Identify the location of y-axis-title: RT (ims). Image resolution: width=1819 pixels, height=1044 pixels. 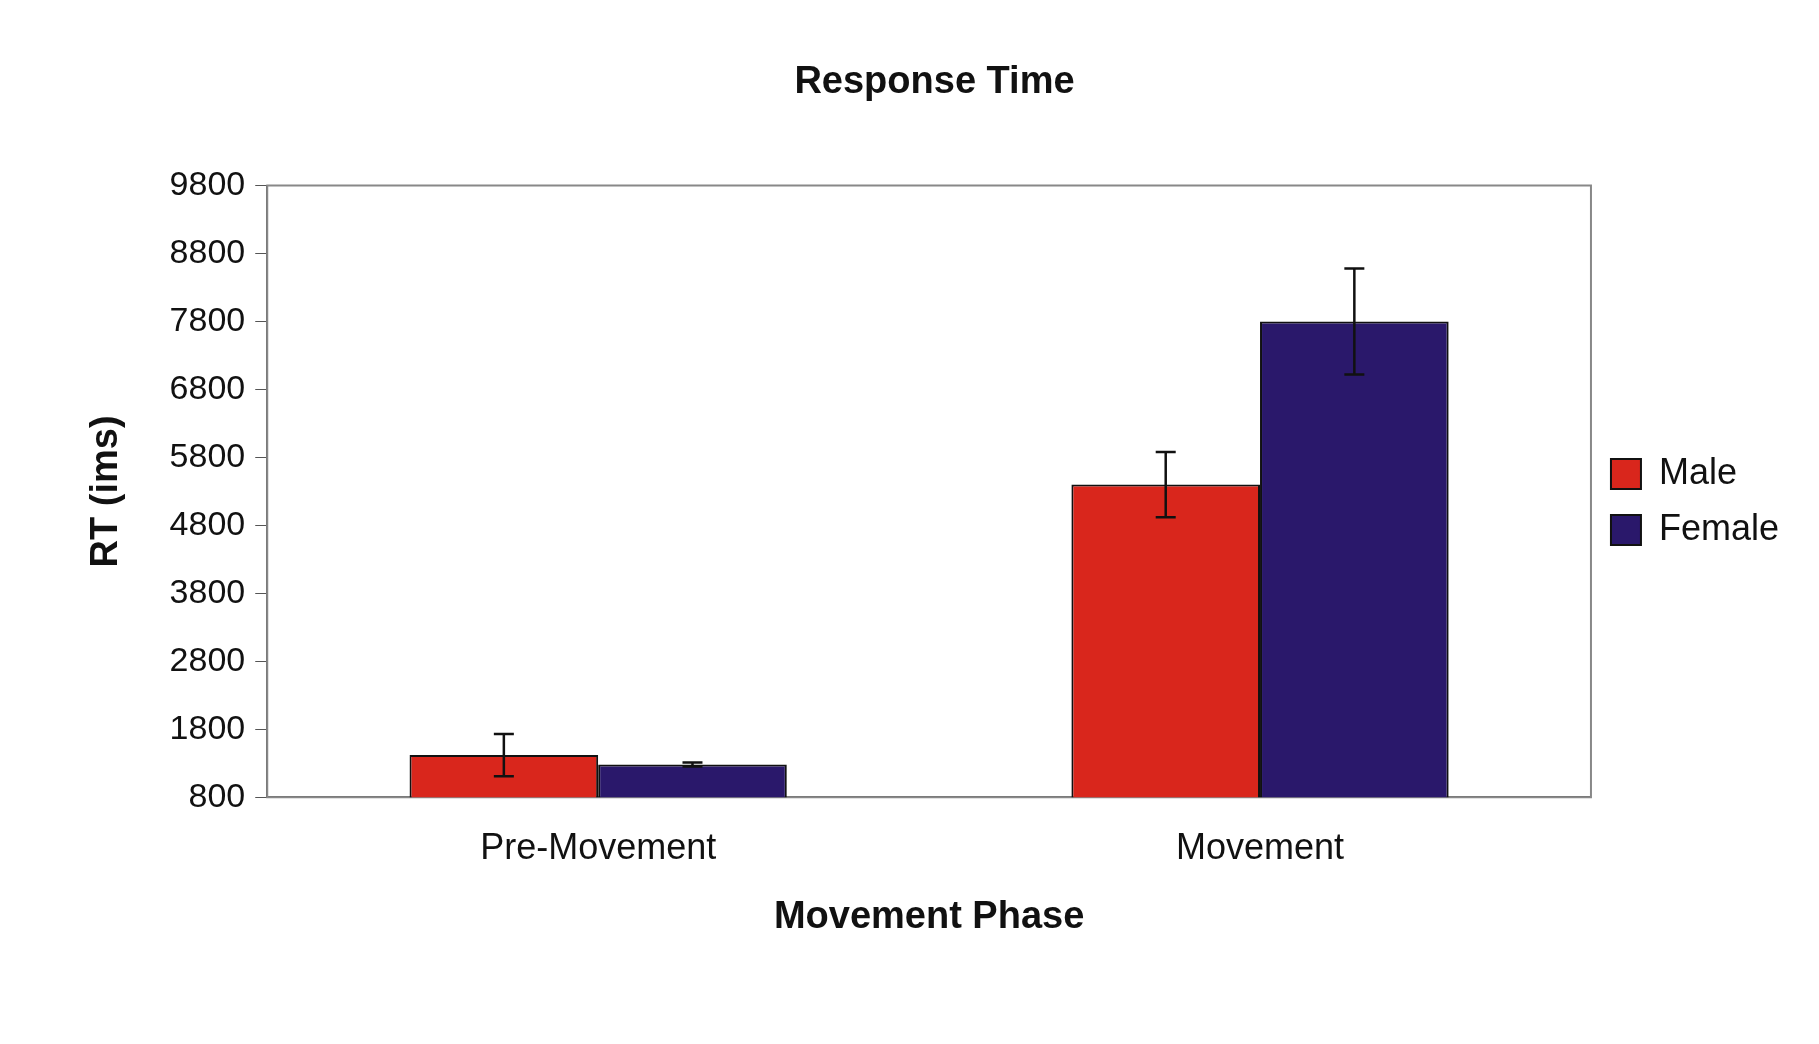
(104, 491).